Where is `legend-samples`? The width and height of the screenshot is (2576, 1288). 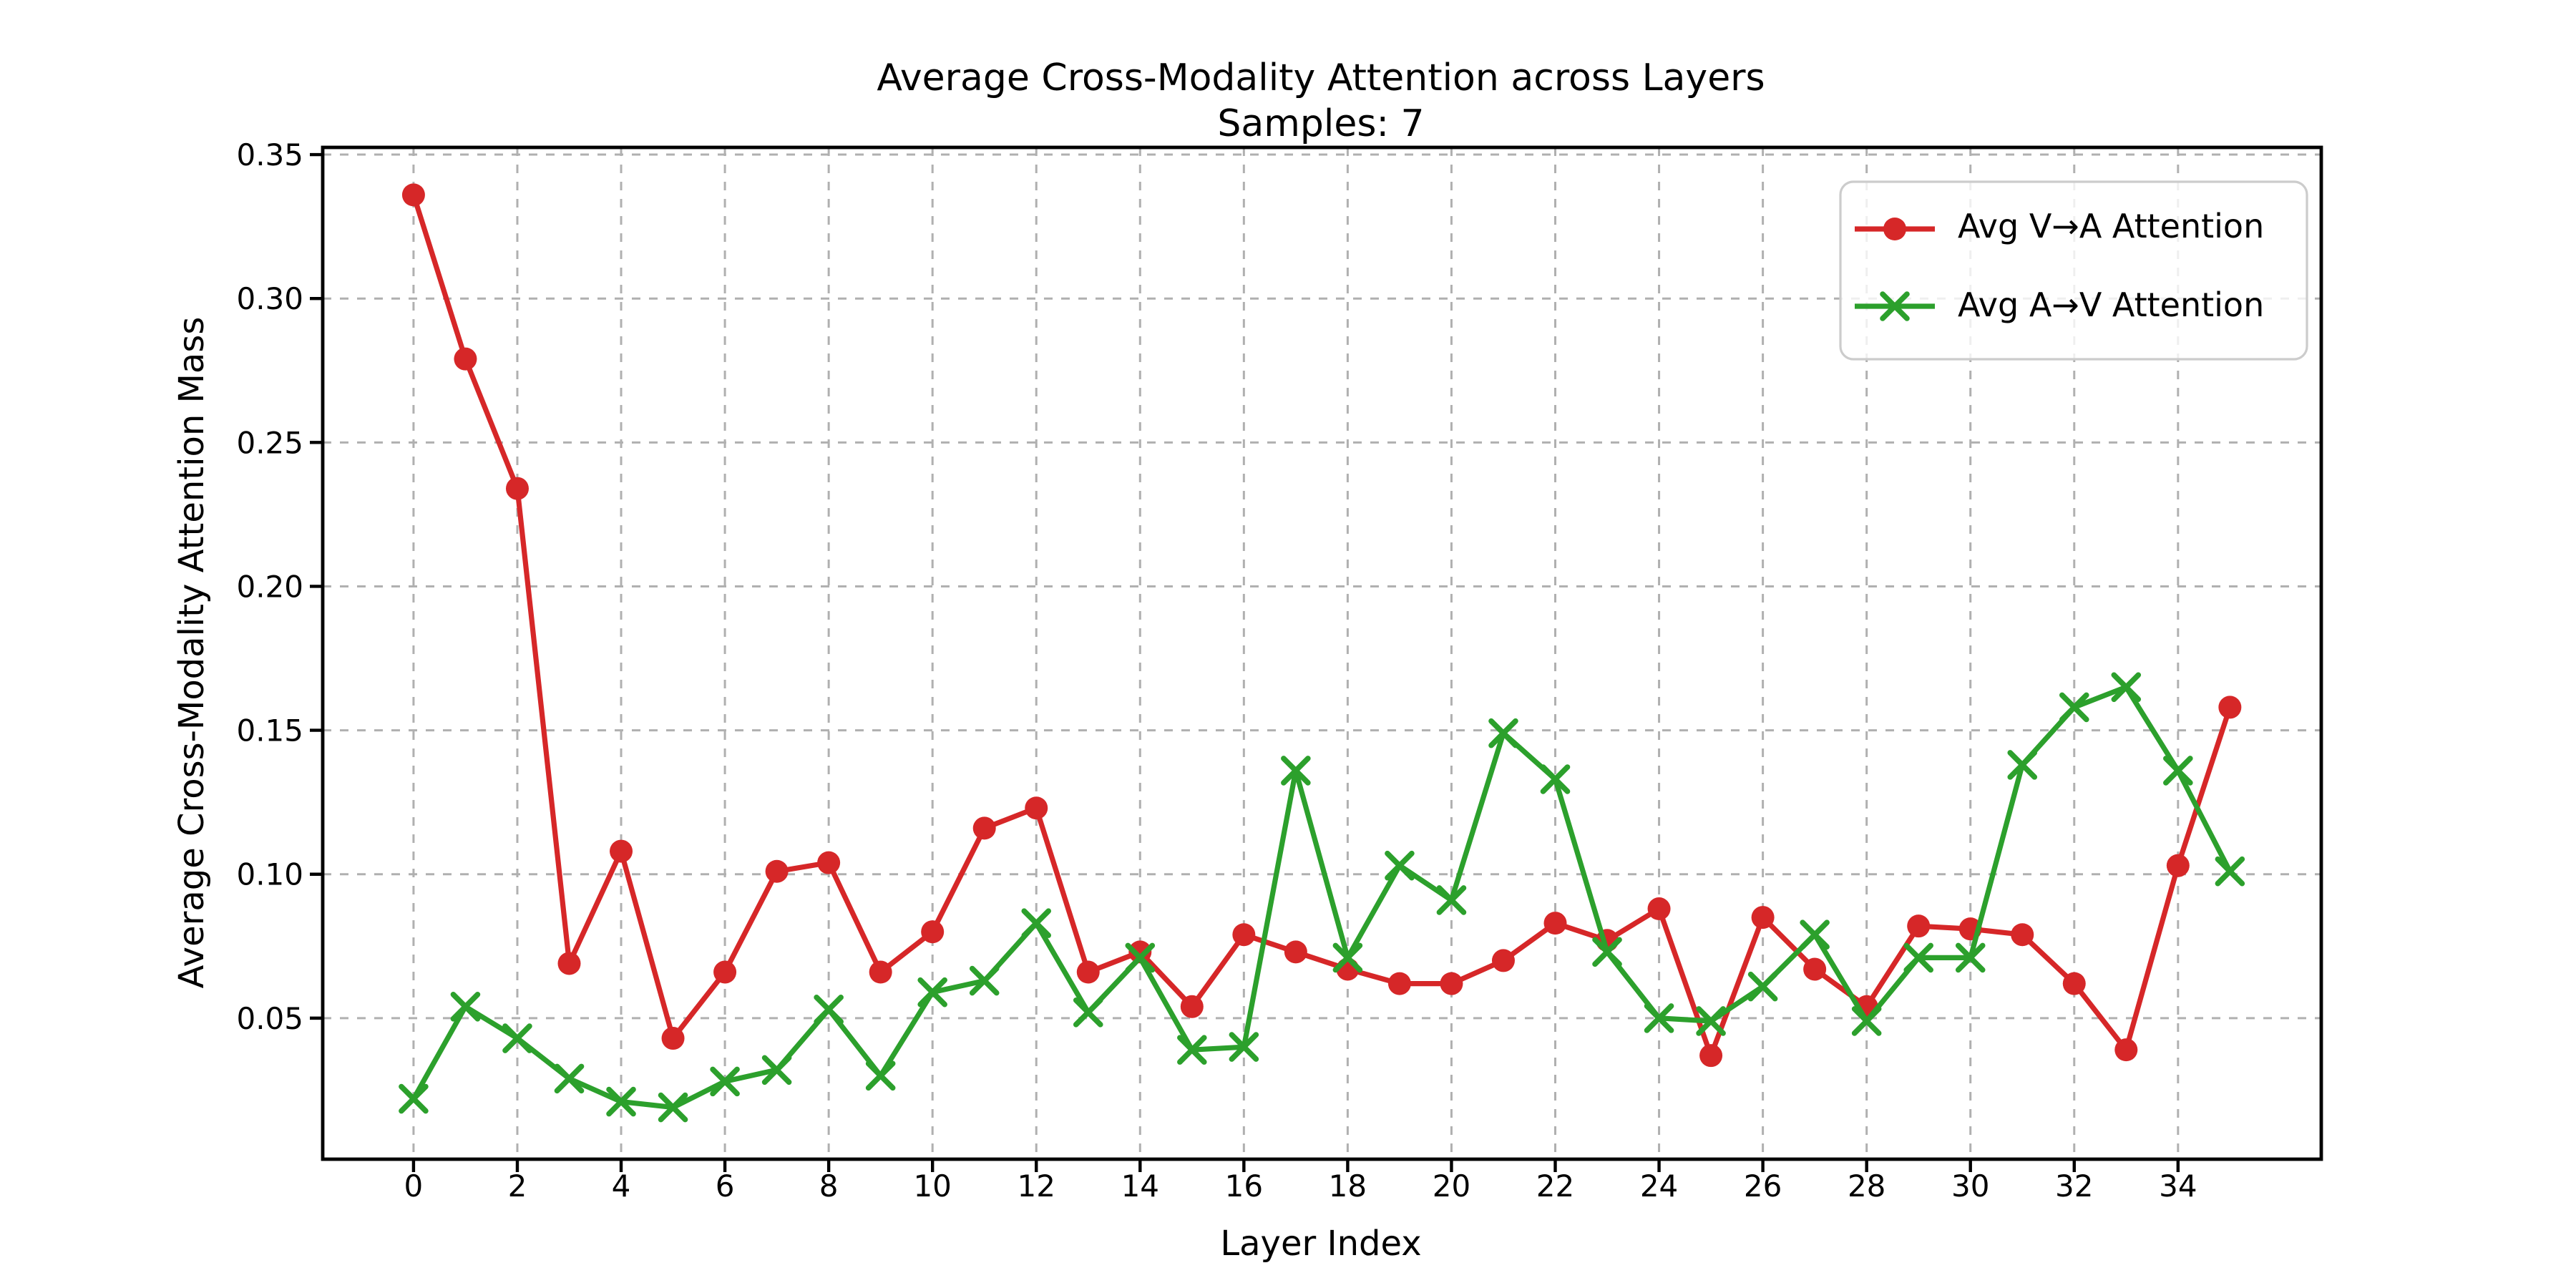
legend-samples is located at coordinates (1895, 269).